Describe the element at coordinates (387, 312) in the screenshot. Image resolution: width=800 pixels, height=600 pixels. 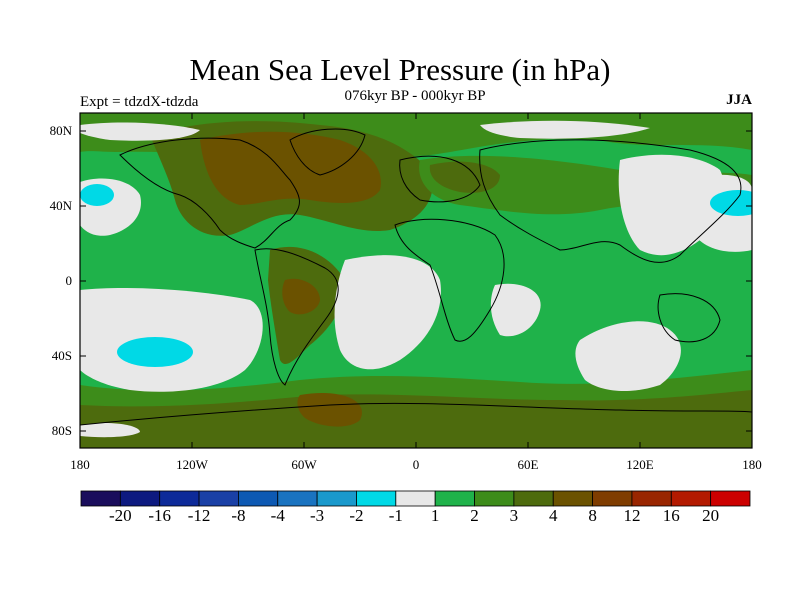
I see `field-satlantic-neutral` at that location.